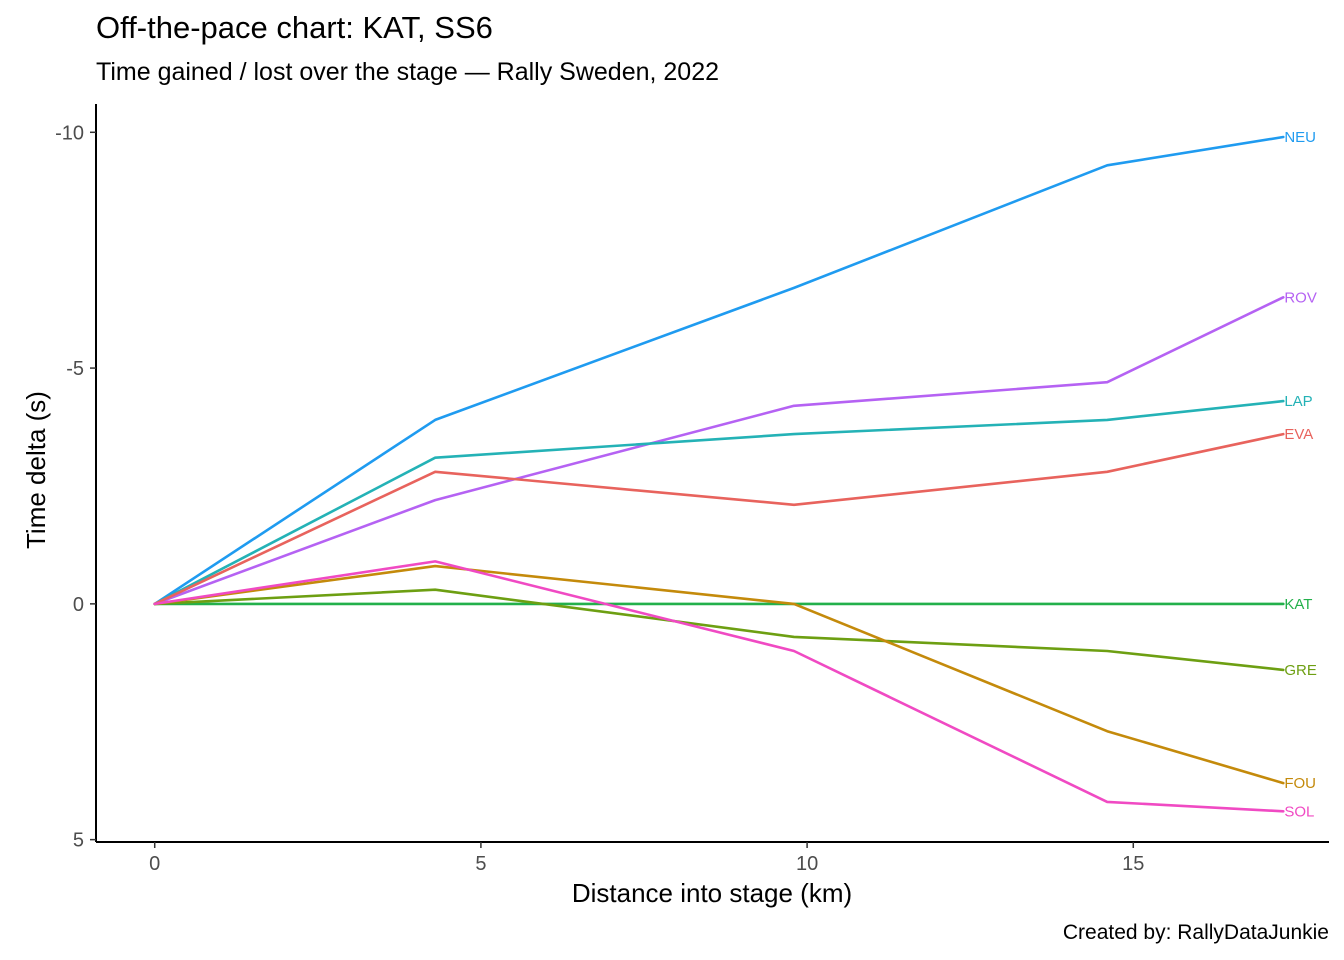 This screenshot has height=960, width=1344. I want to click on series-label-gre: GRE, so click(1300, 670).